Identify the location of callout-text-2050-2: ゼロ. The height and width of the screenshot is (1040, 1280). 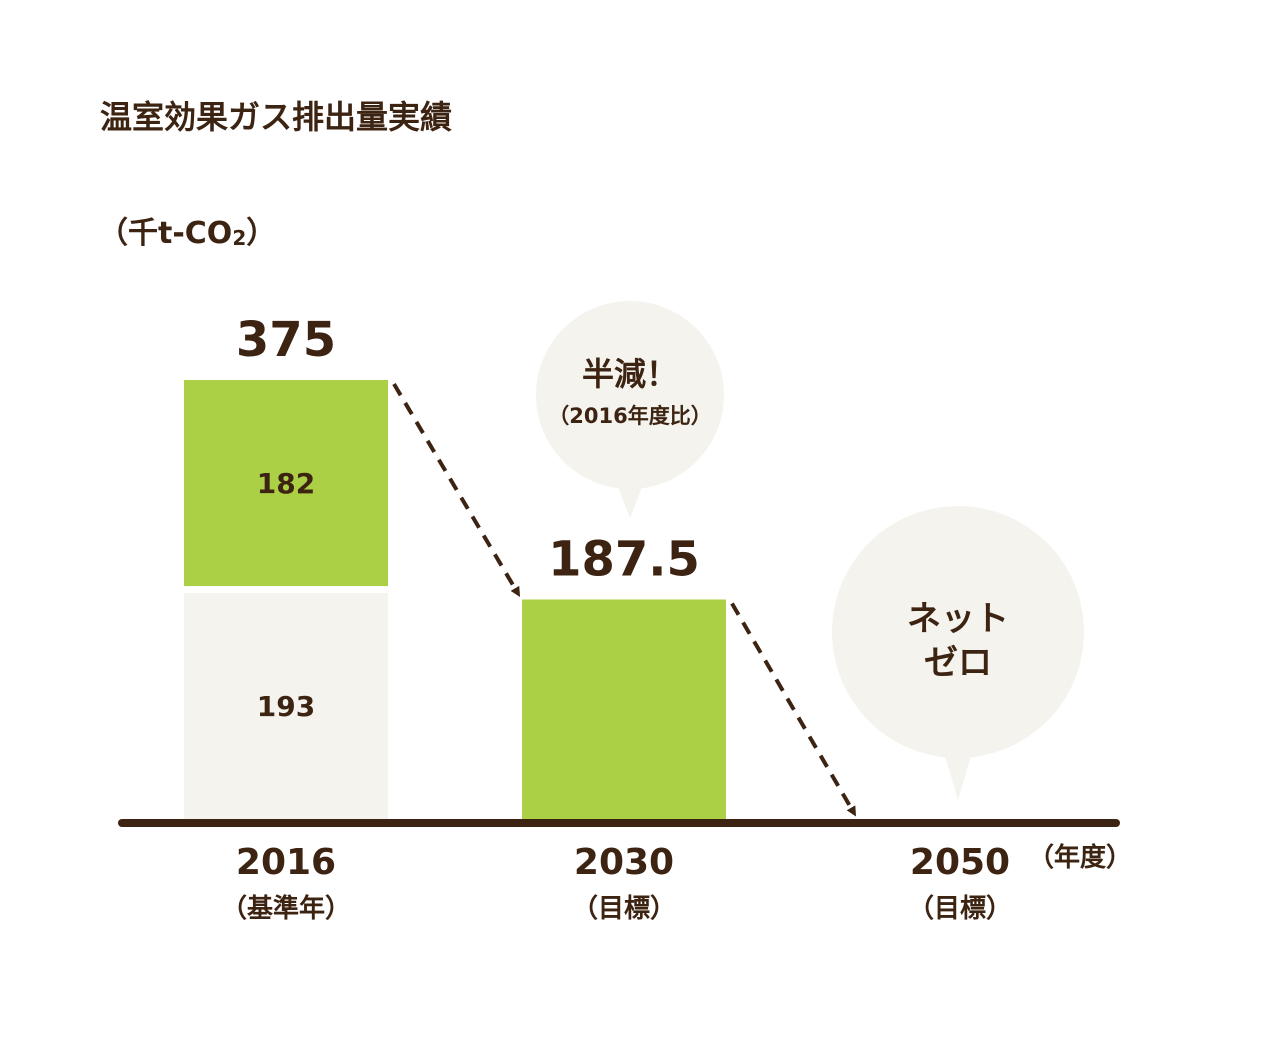
(958, 663).